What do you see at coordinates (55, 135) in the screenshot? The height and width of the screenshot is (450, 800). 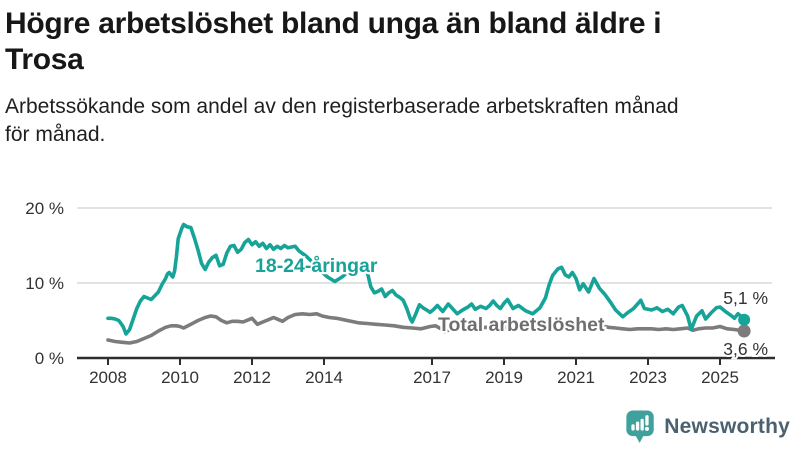 I see `chart-subtitle-line2: för månad.` at bounding box center [55, 135].